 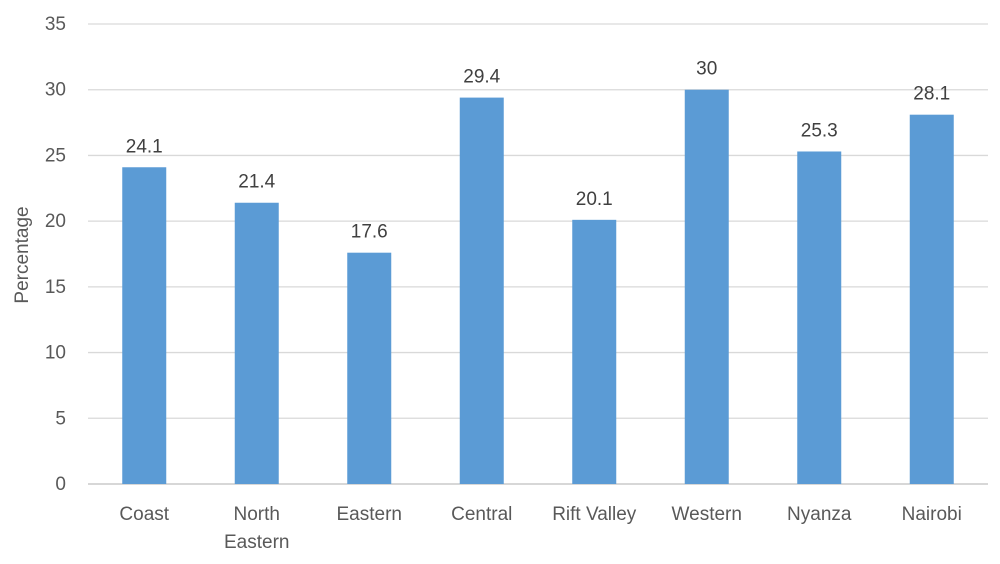 What do you see at coordinates (144, 146) in the screenshot?
I see `data-label: 24.1` at bounding box center [144, 146].